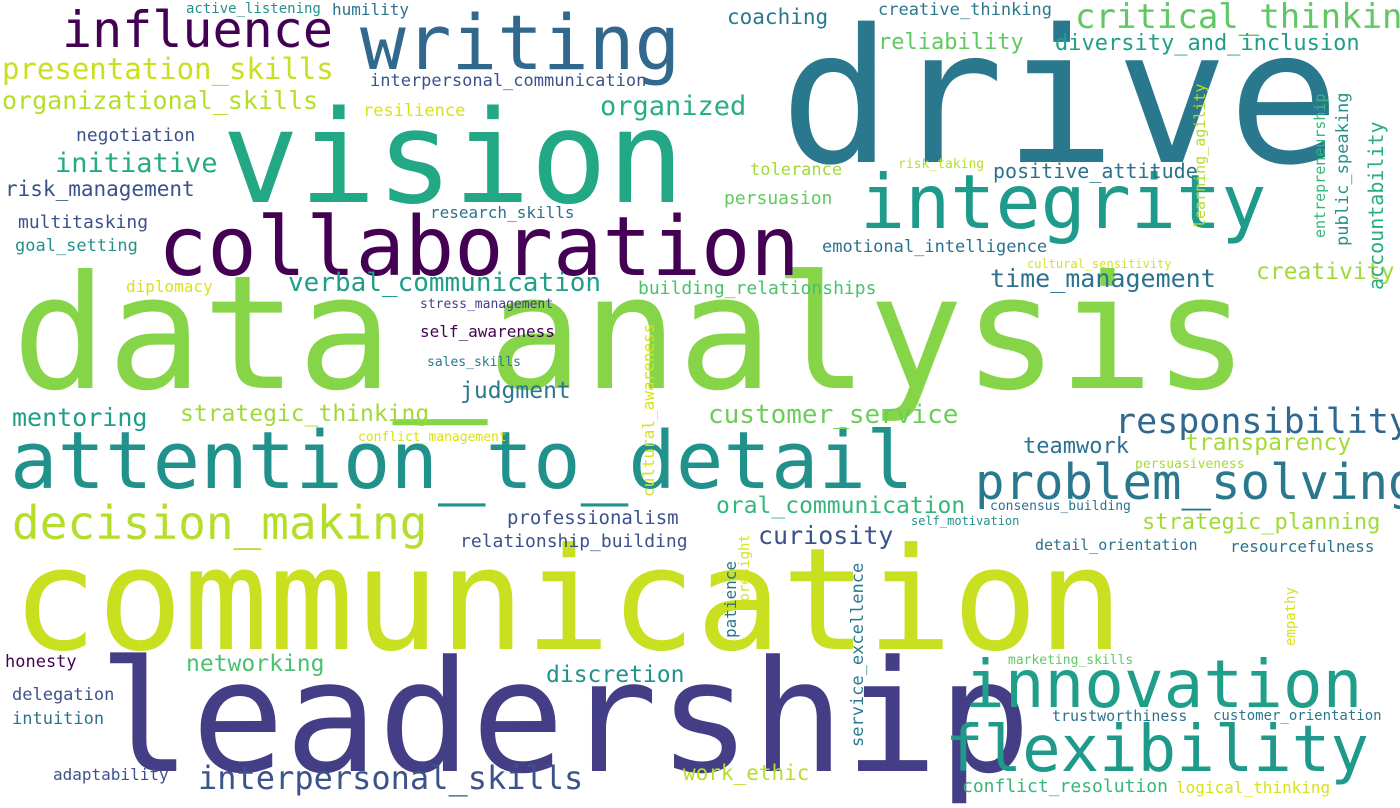  What do you see at coordinates (1095, 171) in the screenshot?
I see `word-positive-attitude: positive_attitude` at bounding box center [1095, 171].